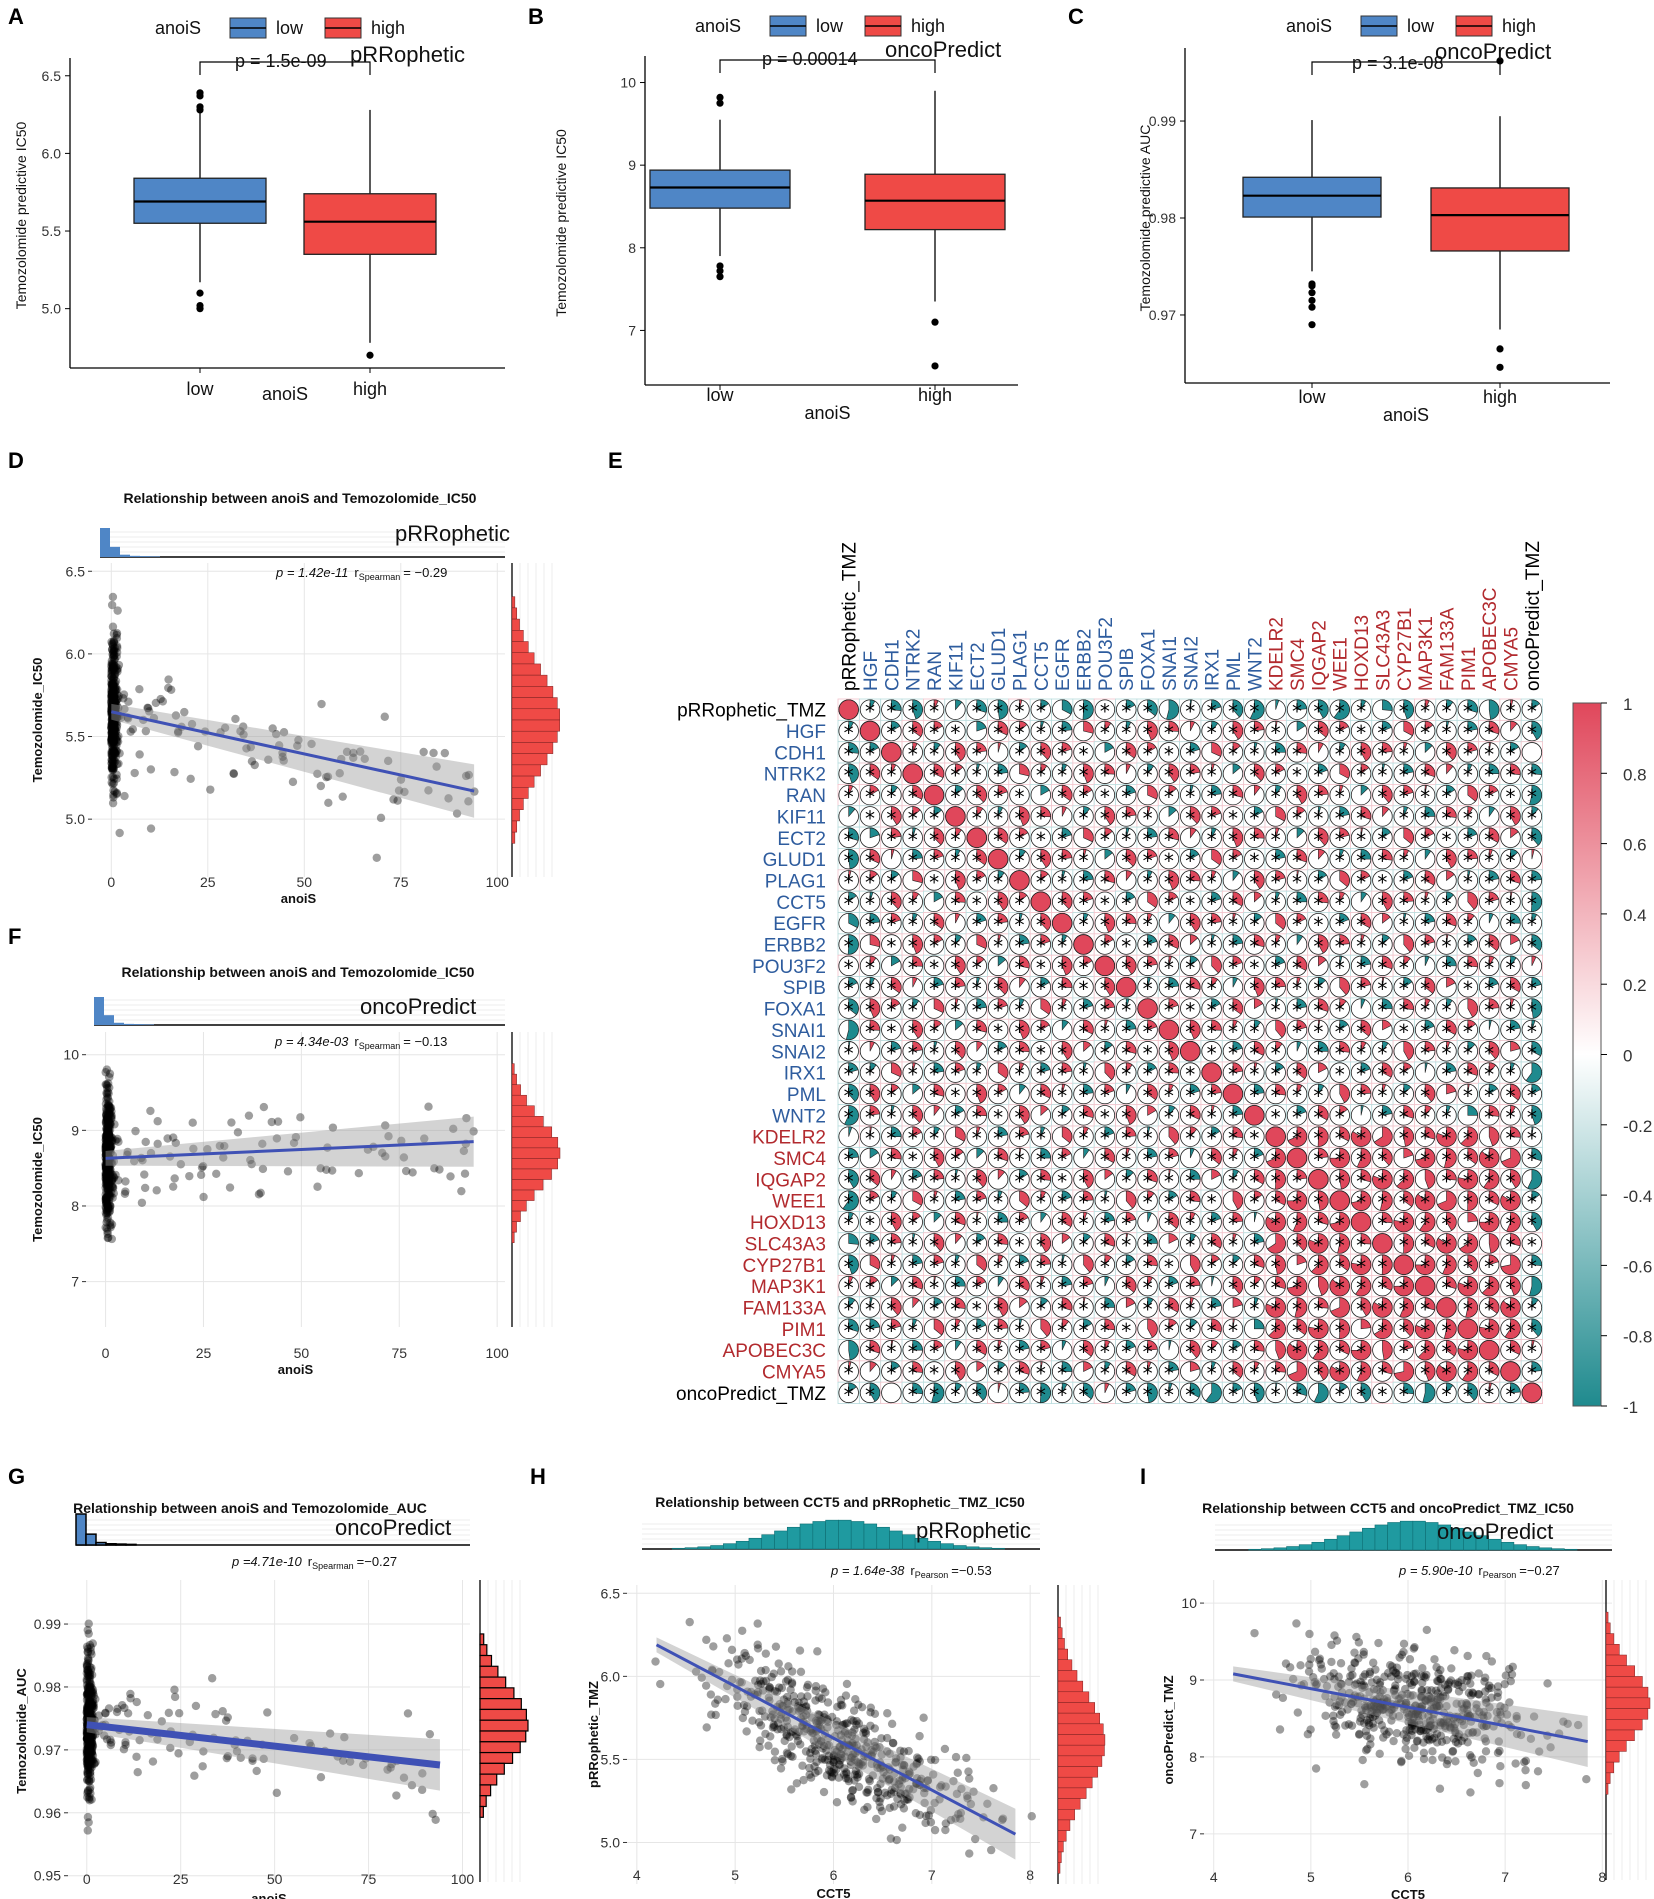 The height and width of the screenshot is (1899, 1654). What do you see at coordinates (911, 1571) in the screenshot?
I see `stat-annotation: p = 1.64e-38 rPearson =−0.53` at bounding box center [911, 1571].